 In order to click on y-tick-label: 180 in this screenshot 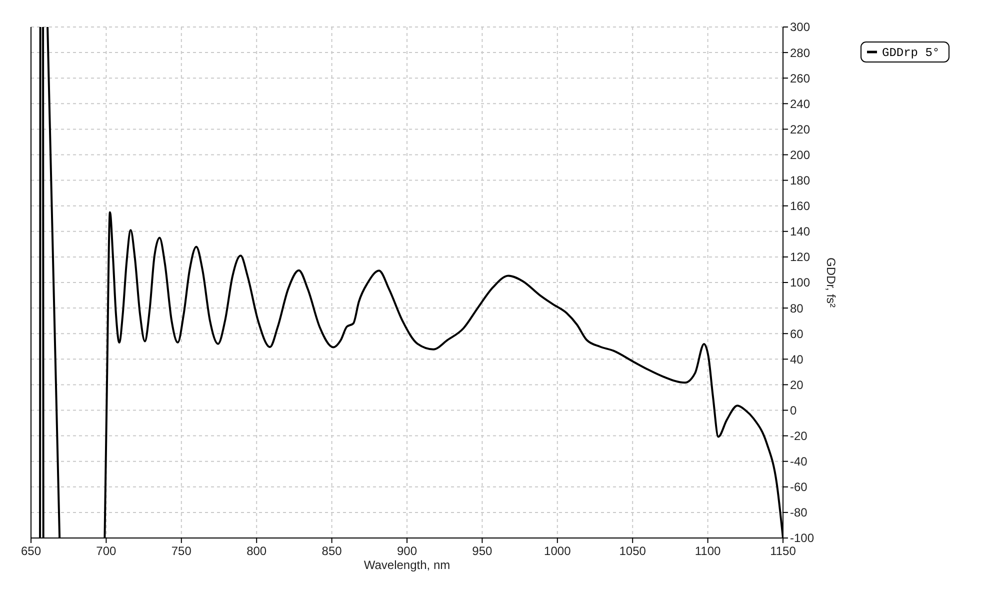, I will do `click(800, 181)`.